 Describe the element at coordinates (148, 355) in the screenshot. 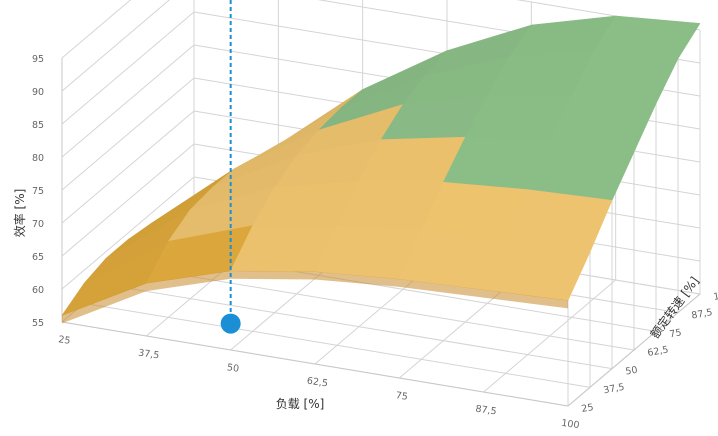

I see `x-tick-label: 37,5` at that location.